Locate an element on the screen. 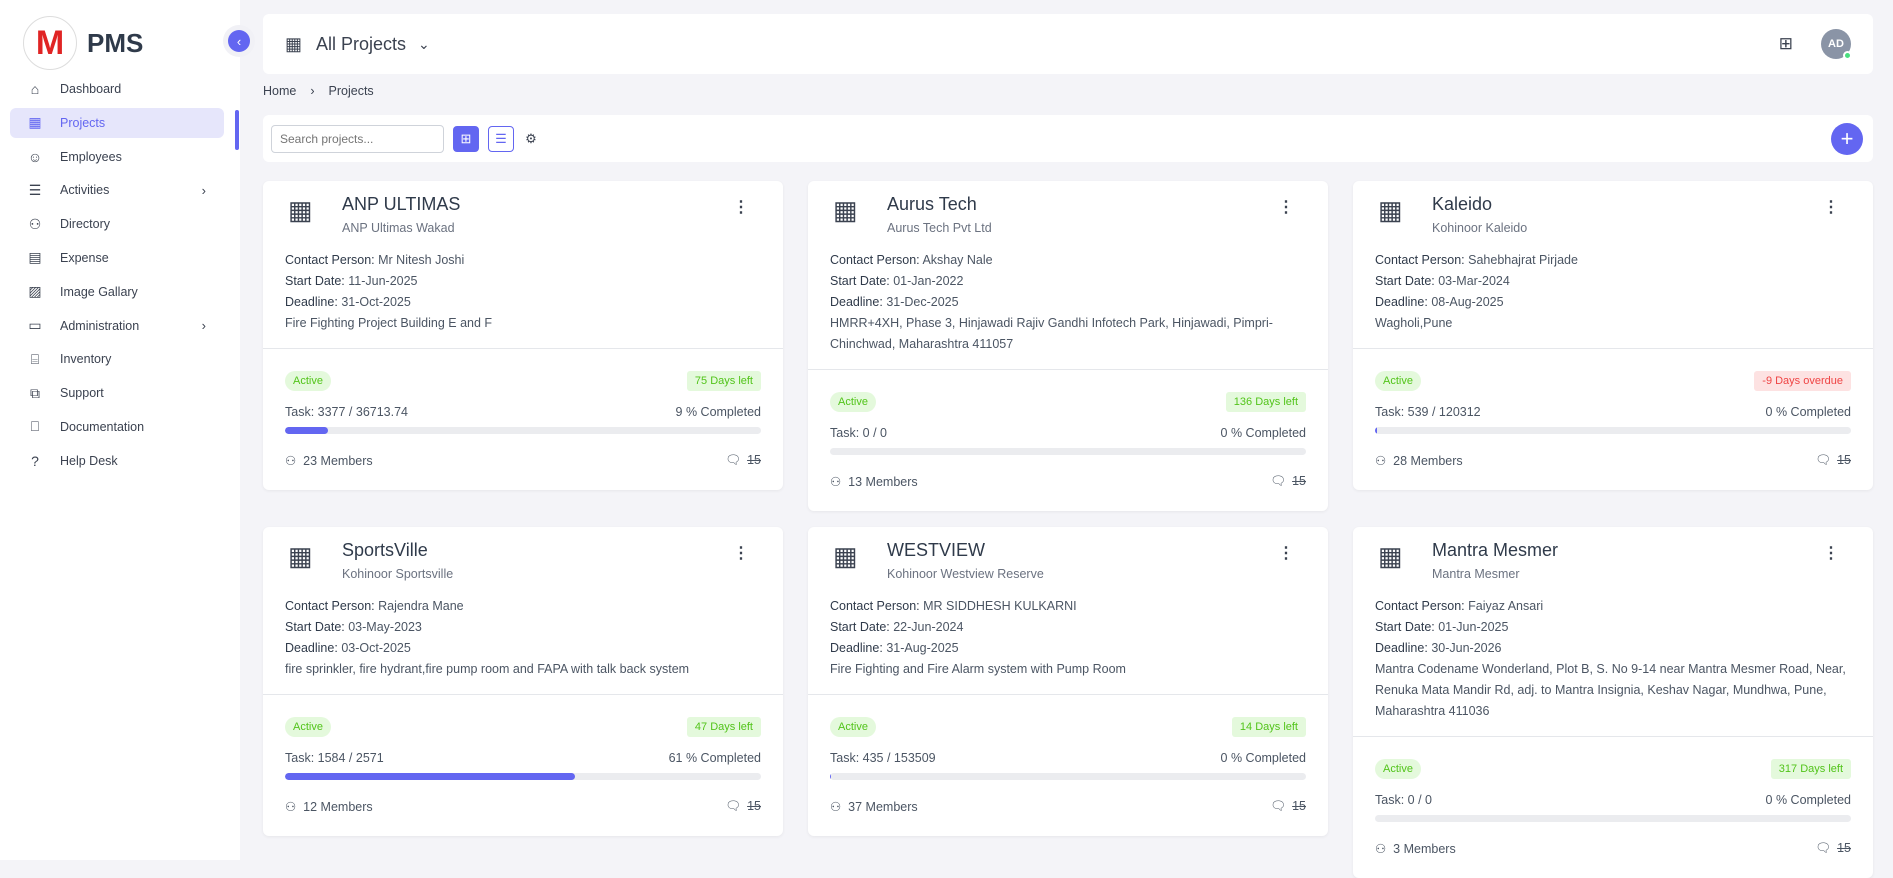  sidebar-item-employees: ☺ Employees is located at coordinates (117, 157).